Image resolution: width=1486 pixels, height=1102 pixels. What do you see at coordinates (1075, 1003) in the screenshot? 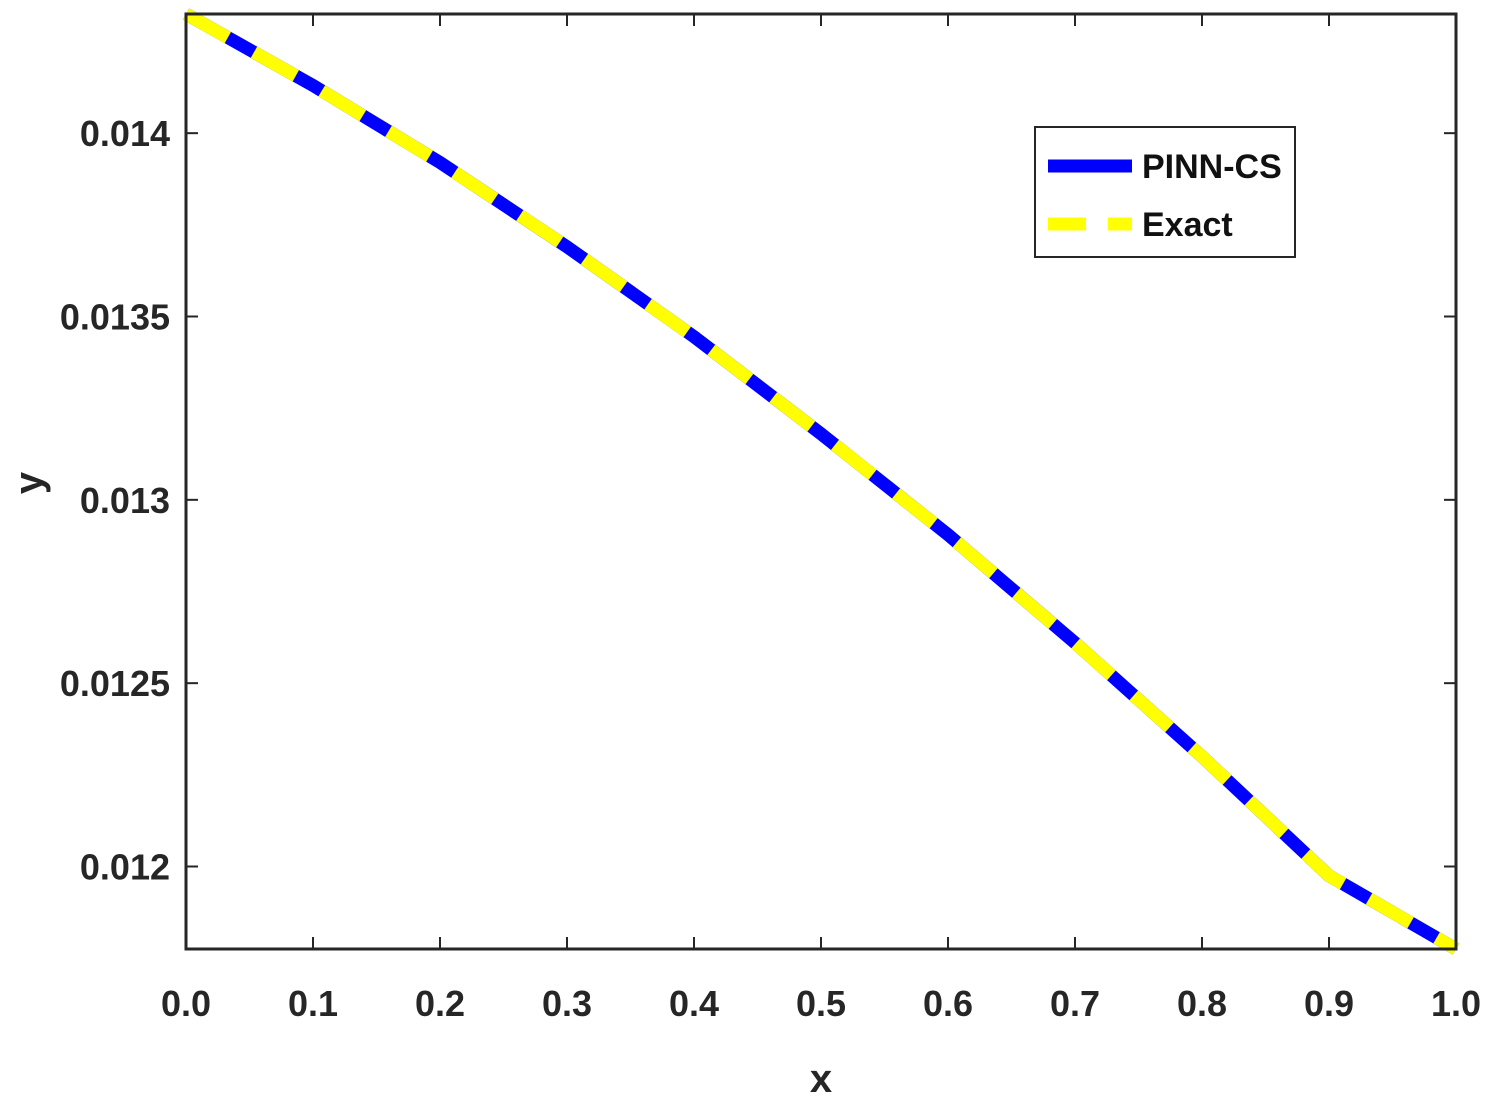
I see `x-tick-label: 0.7` at bounding box center [1075, 1003].